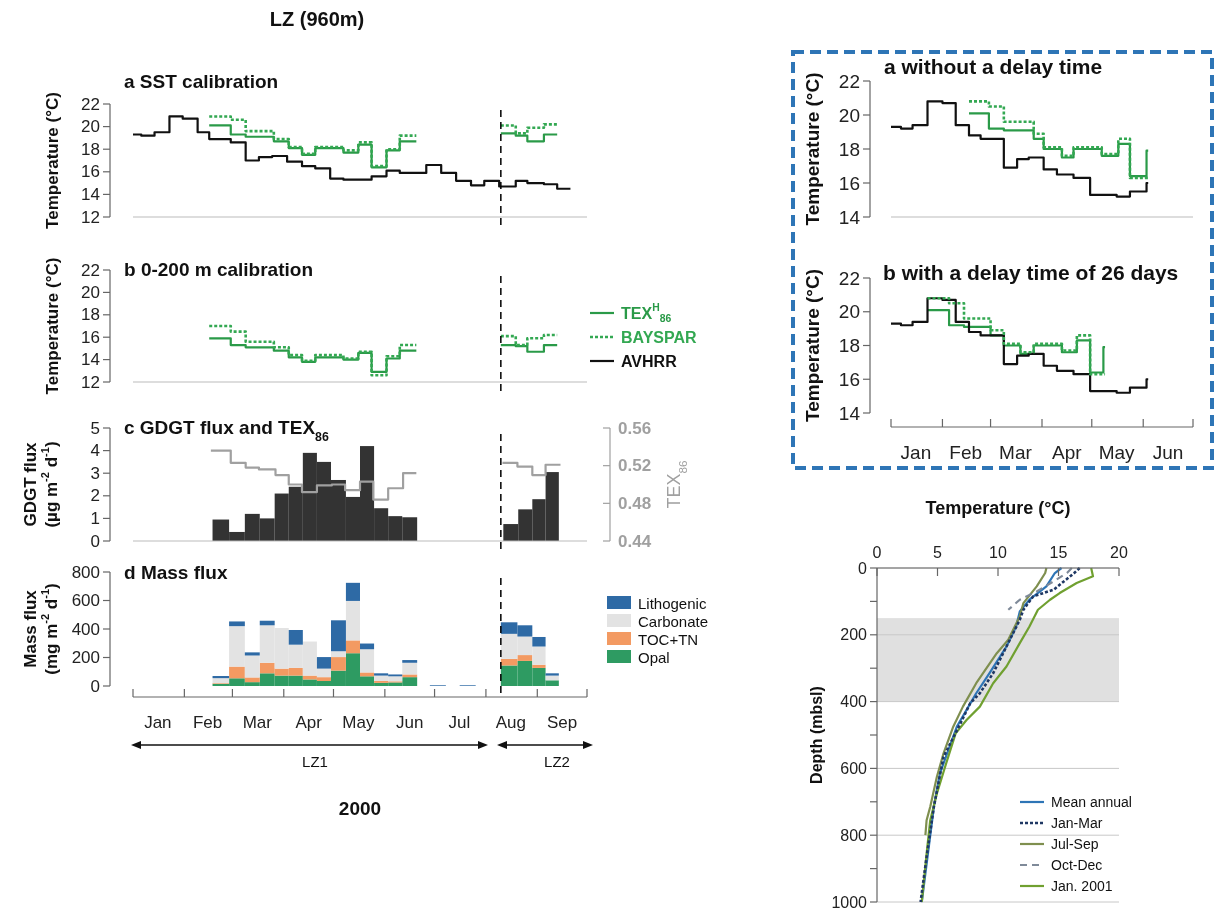 This screenshot has height=910, width=1217. I want to click on legend-label: AVHRR, so click(649, 361).